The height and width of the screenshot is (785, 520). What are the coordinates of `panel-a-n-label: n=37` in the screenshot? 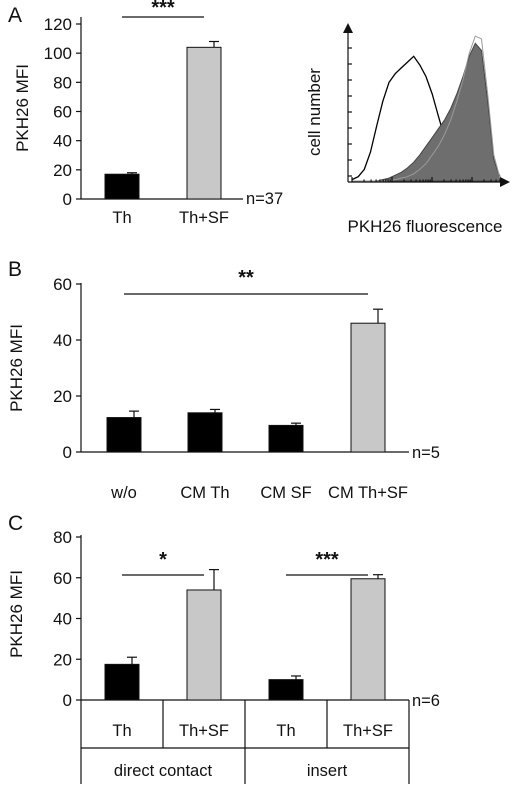 It's located at (264, 199).